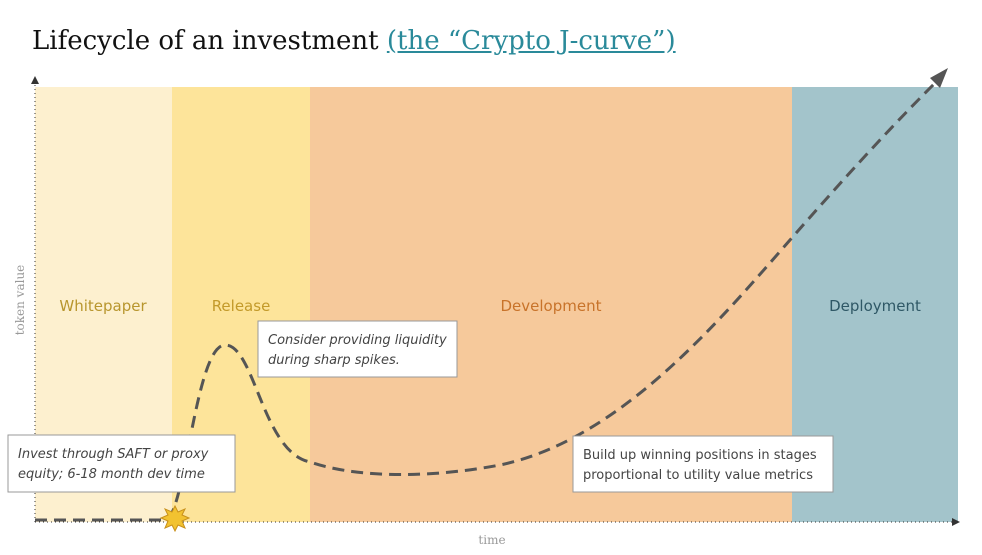 The height and width of the screenshot is (555, 982). What do you see at coordinates (175, 518) in the screenshot?
I see `burst-icon` at bounding box center [175, 518].